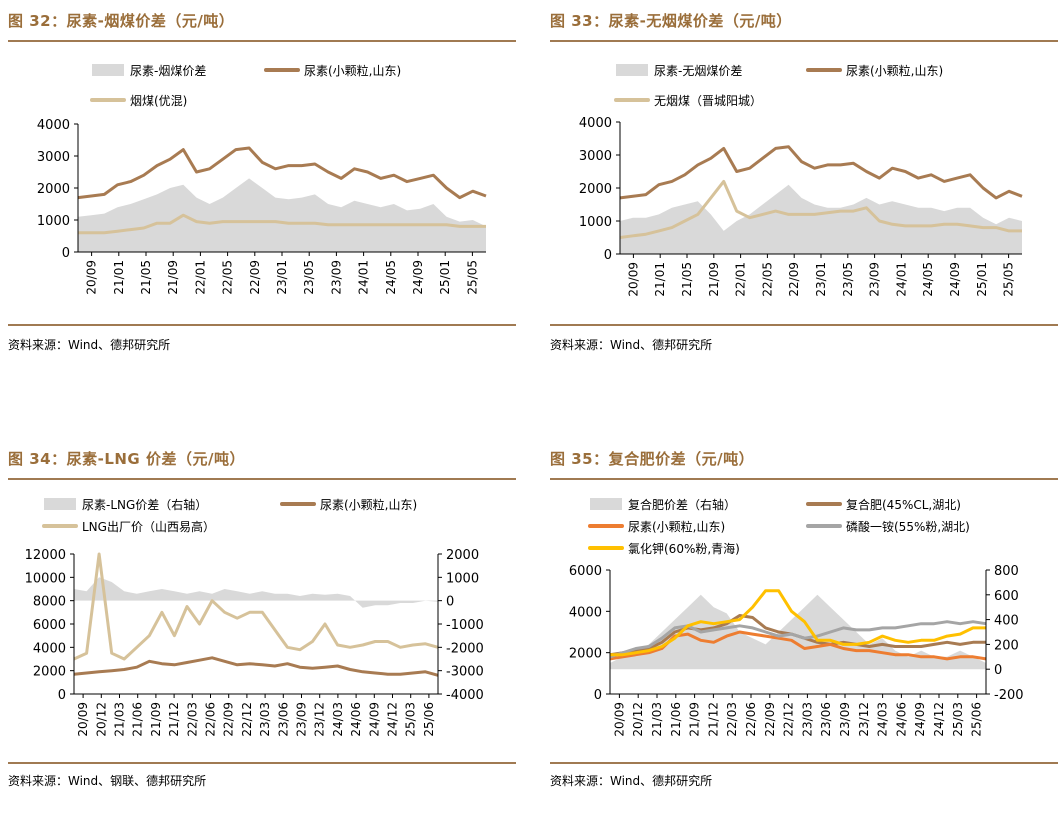 The height and width of the screenshot is (818, 1063). What do you see at coordinates (158, 101) in the screenshot?
I see `legend-label: 烟煤(优混)` at bounding box center [158, 101].